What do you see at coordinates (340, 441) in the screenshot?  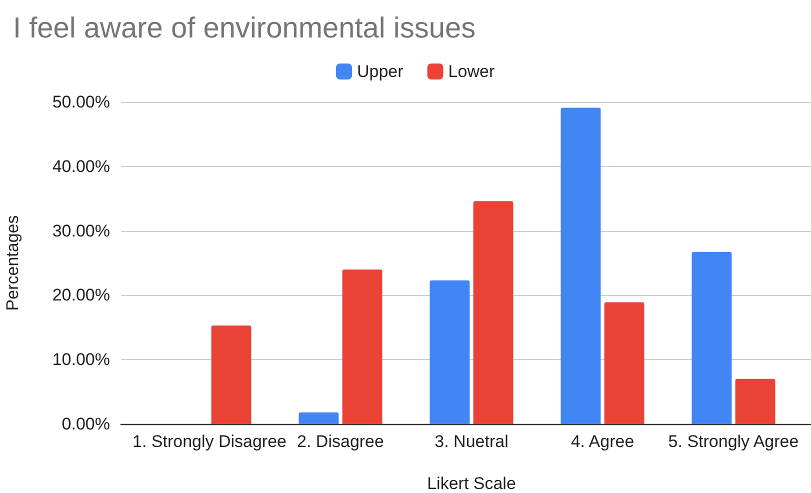 I see `x-tick-label: 2. Disagree` at bounding box center [340, 441].